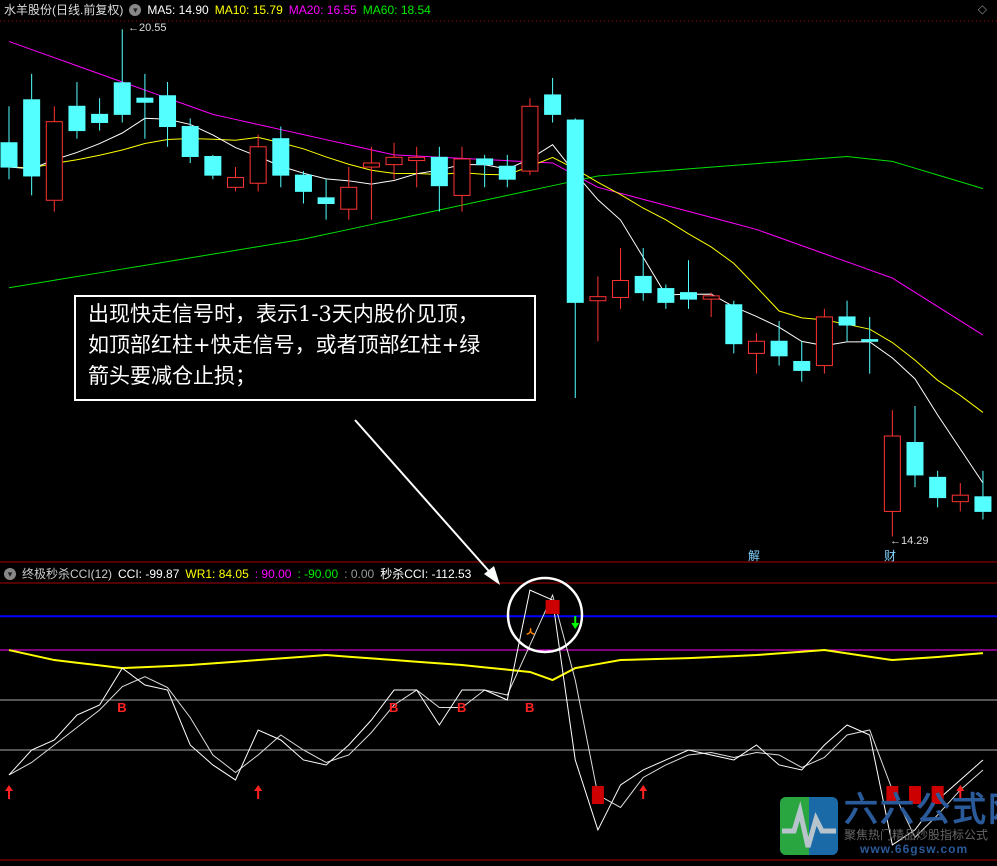 The height and width of the screenshot is (866, 997). What do you see at coordinates (545, 615) in the screenshot?
I see `highlight-circle` at bounding box center [545, 615].